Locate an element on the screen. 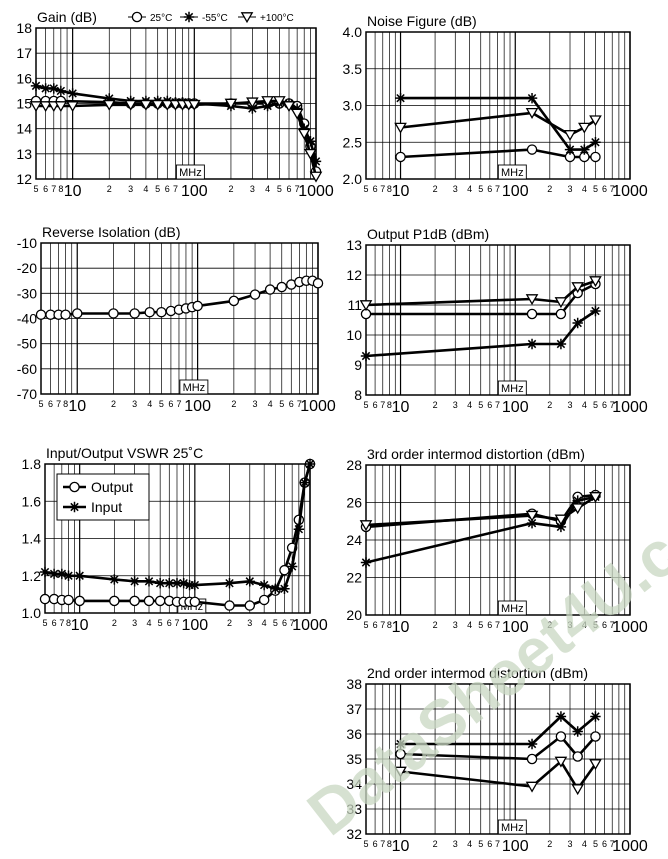 Image resolution: width=668 pixels, height=859 pixels. y-tick-label: -60 is located at coordinates (27, 369).